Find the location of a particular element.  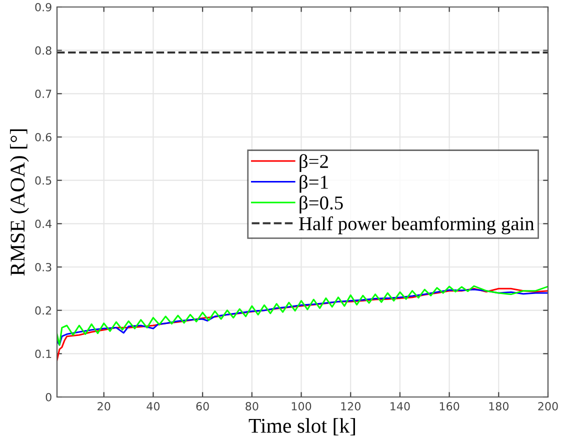

legend-label: β=1 is located at coordinates (314, 183).